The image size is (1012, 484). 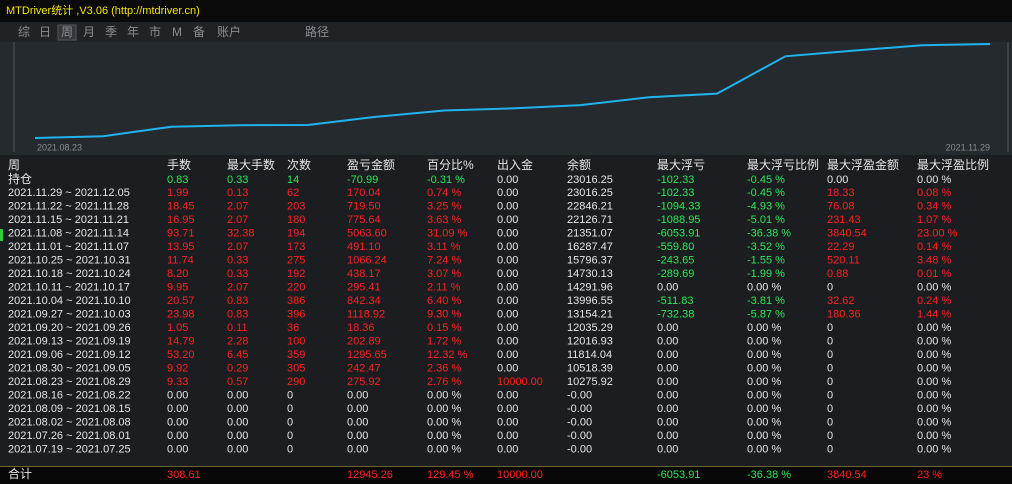 I want to click on cell: 1.99, so click(x=177, y=193).